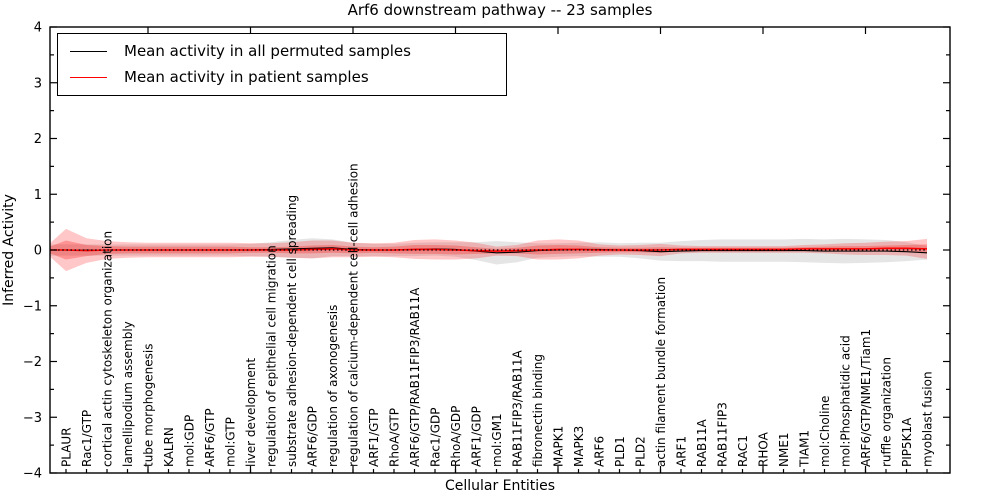 The image size is (1000, 500). I want to click on x-tick-label: PLD2, so click(641, 451).